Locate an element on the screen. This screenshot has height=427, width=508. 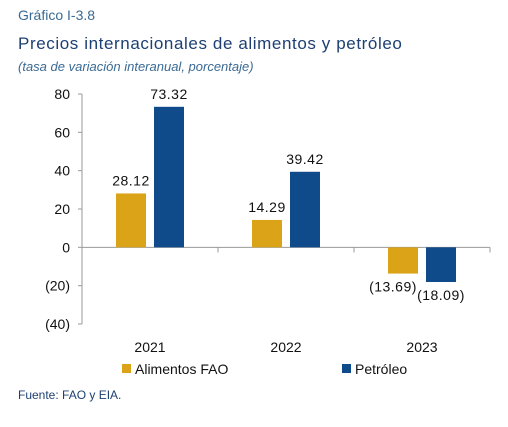
y-tick-label: 0 is located at coordinates (66, 247).